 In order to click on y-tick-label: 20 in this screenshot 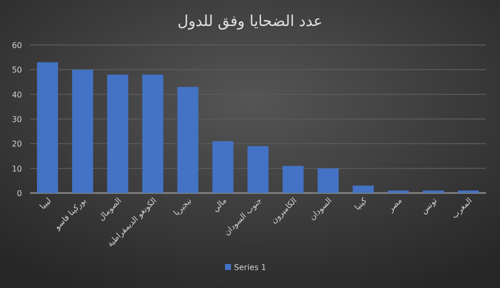, I will do `click(17, 144)`.